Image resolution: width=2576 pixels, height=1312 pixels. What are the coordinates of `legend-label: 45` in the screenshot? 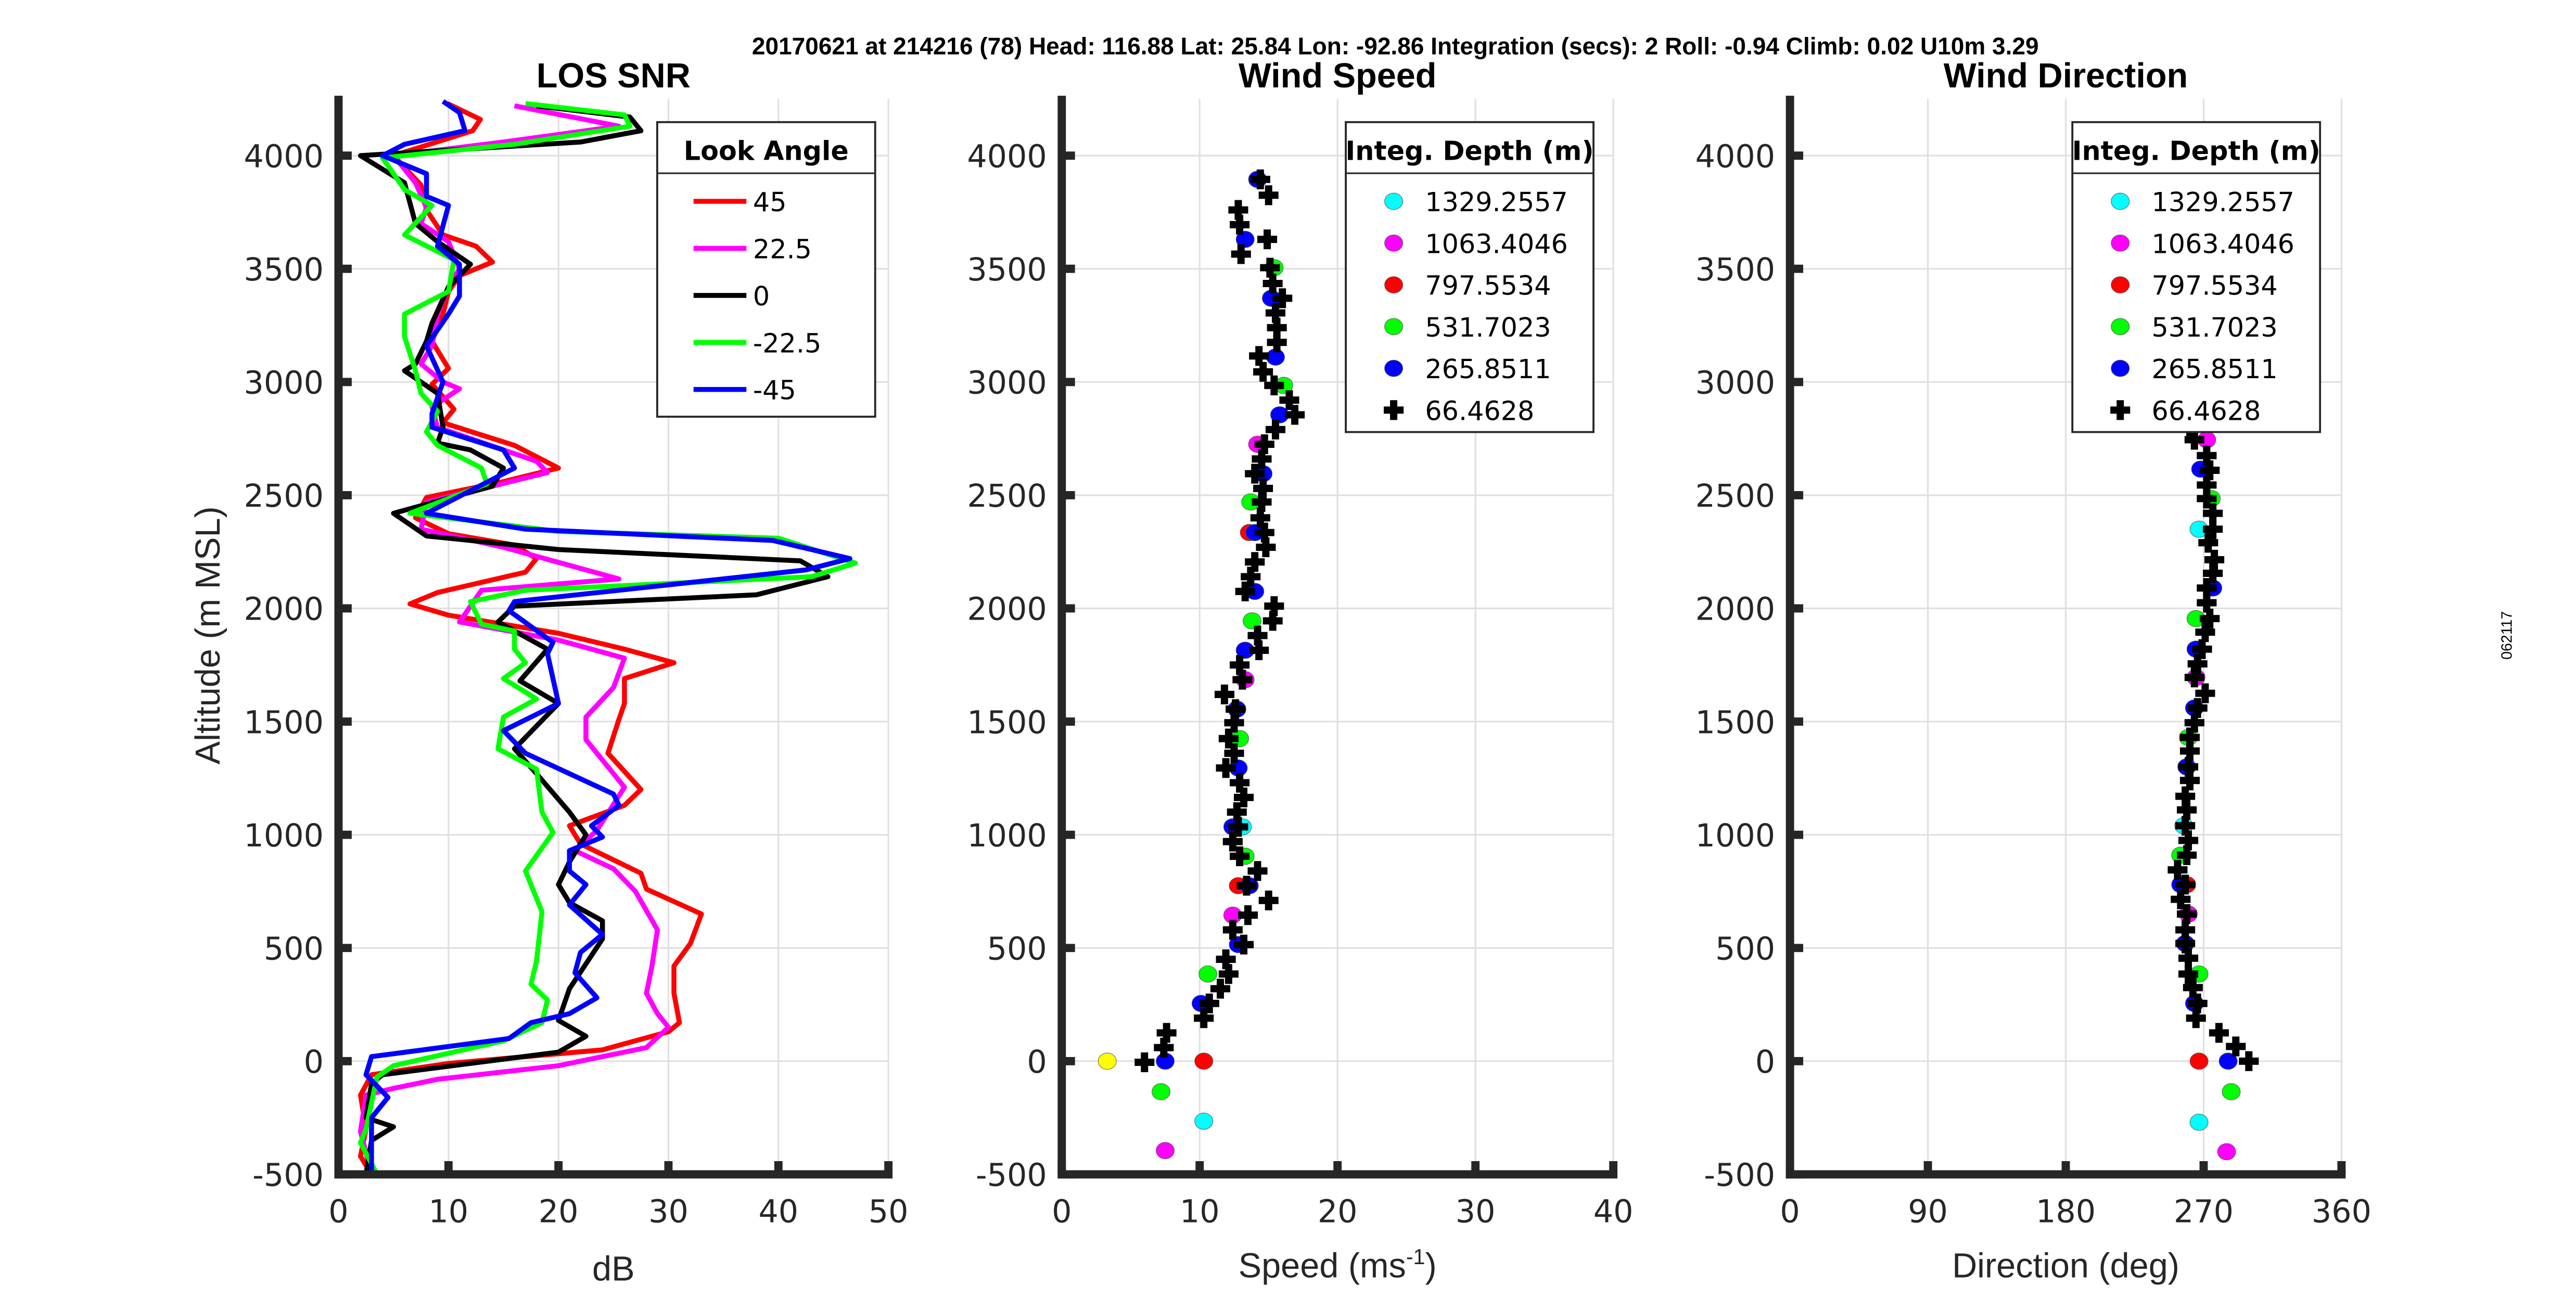 It's located at (770, 202).